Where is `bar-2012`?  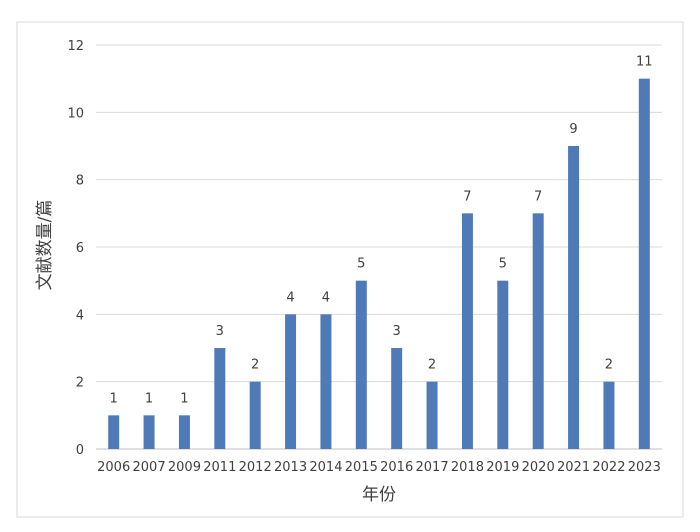
bar-2012 is located at coordinates (255, 415).